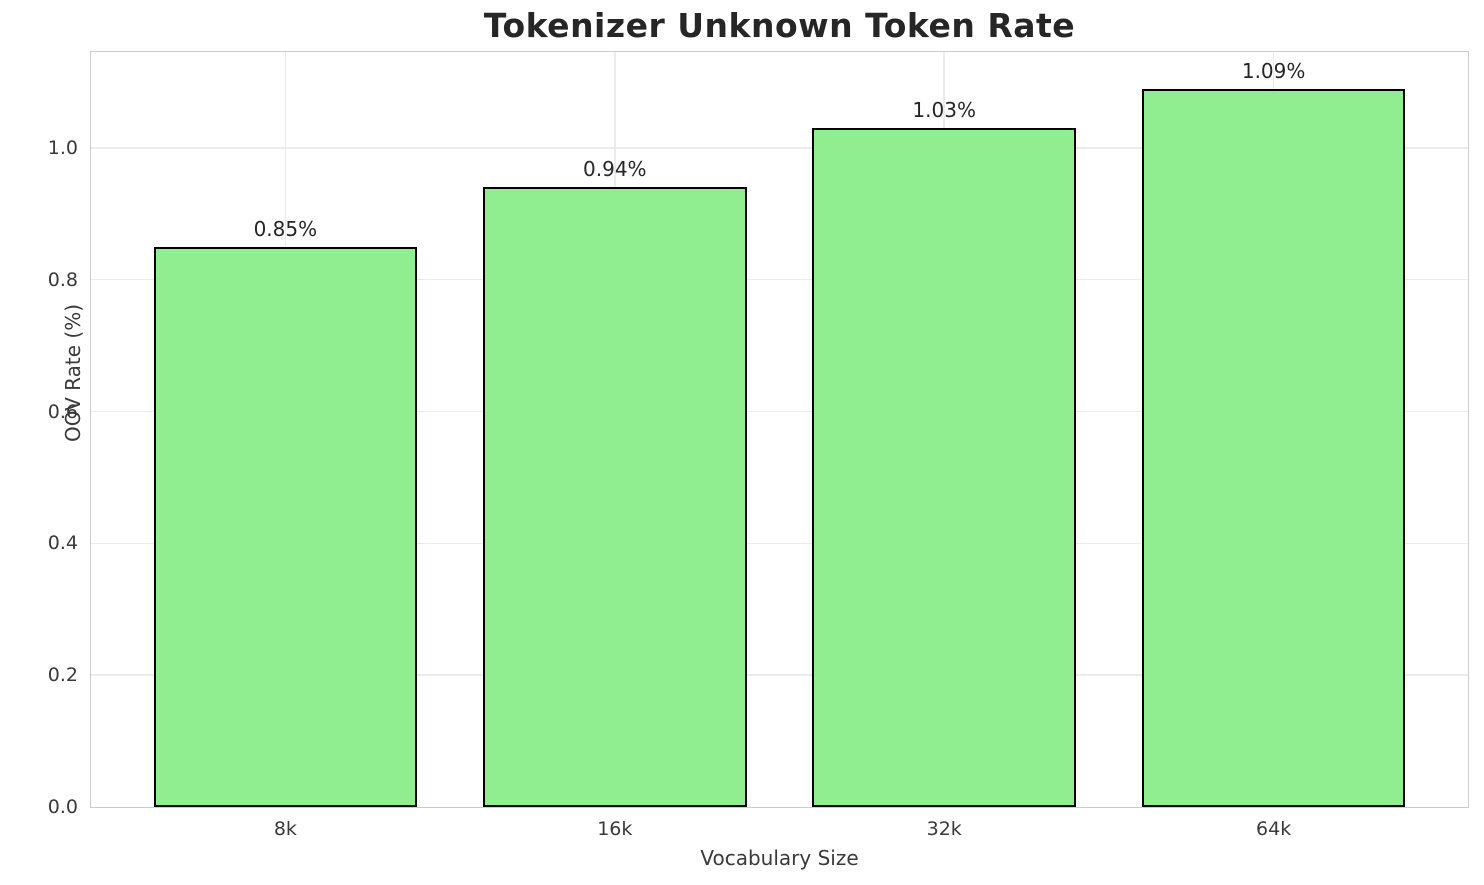 This screenshot has height=885, width=1484. Describe the element at coordinates (1273, 70) in the screenshot. I see `bar-value-label: 1.09%` at that location.